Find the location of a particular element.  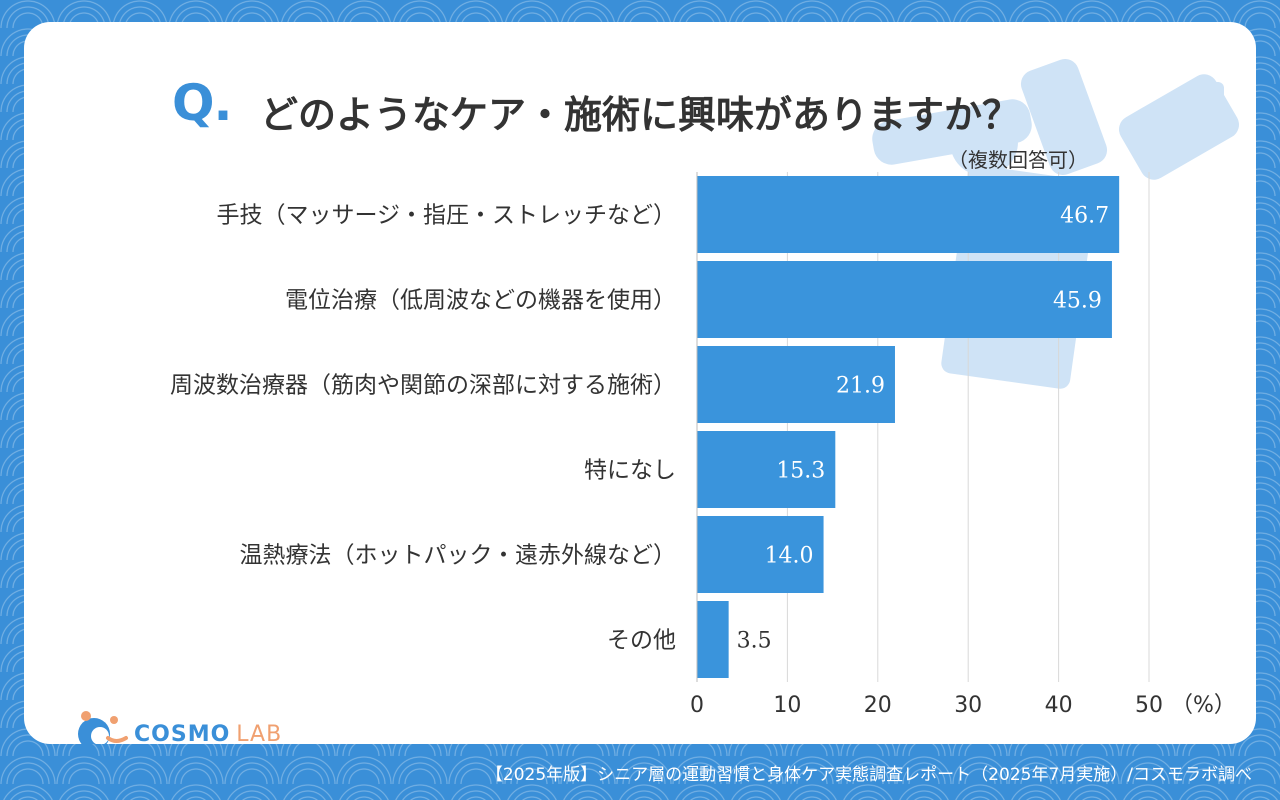

cosmo-lab-logo-icon is located at coordinates (103, 727).